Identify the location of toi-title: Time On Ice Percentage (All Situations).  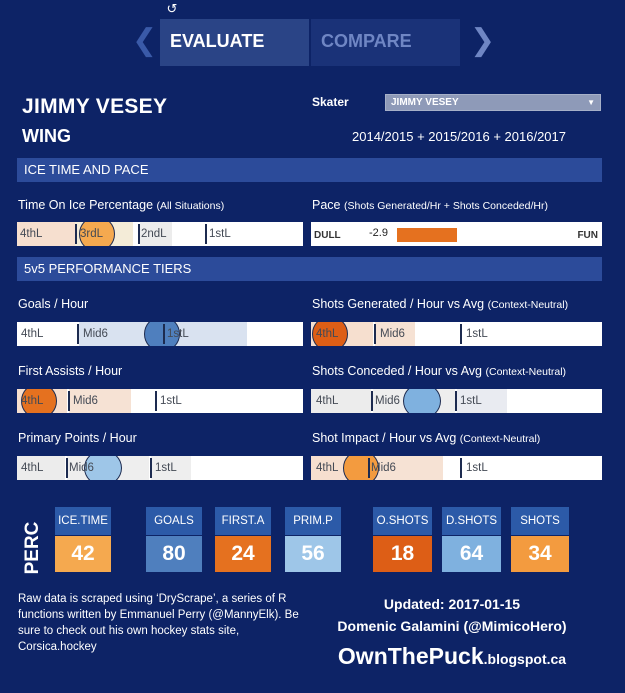
(121, 205).